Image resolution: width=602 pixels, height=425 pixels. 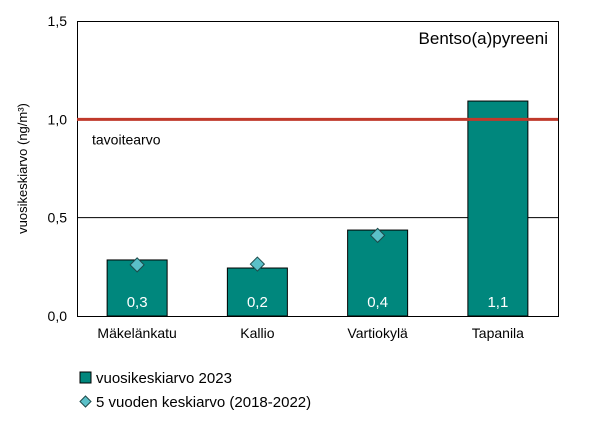 I want to click on legend-diamond-icon, so click(x=85, y=401).